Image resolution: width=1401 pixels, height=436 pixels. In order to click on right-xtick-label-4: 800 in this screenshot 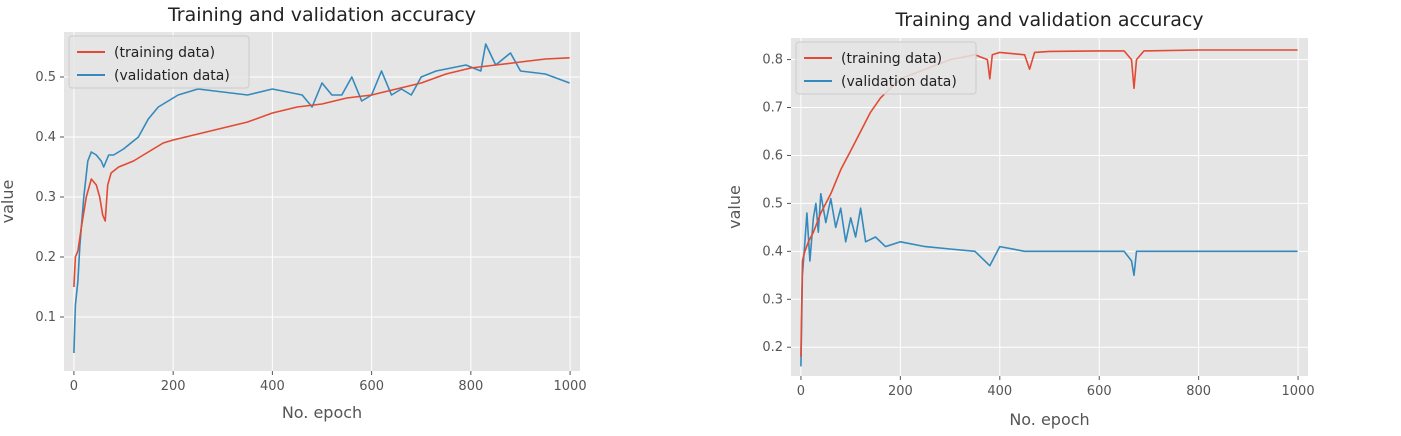, I will do `click(1198, 391)`.